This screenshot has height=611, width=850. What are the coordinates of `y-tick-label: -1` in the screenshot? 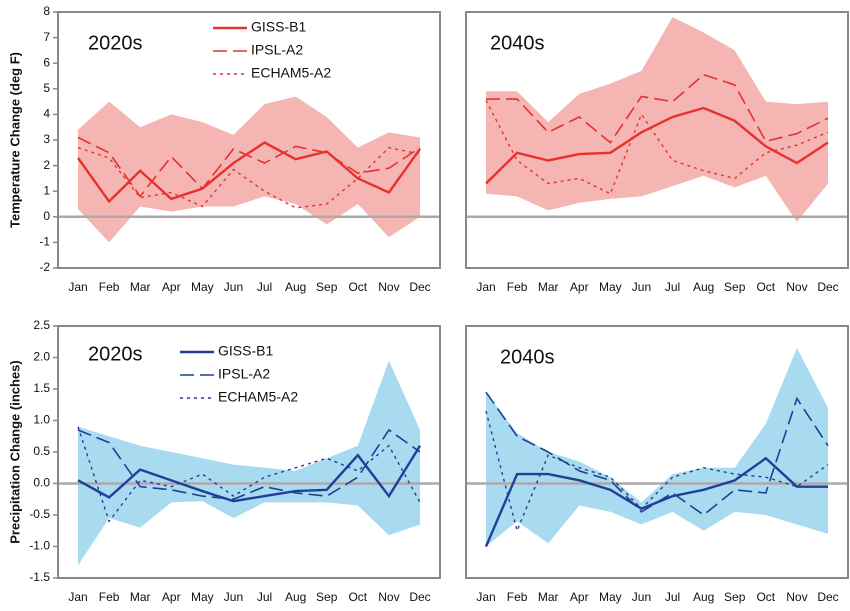 It's located at (44, 242).